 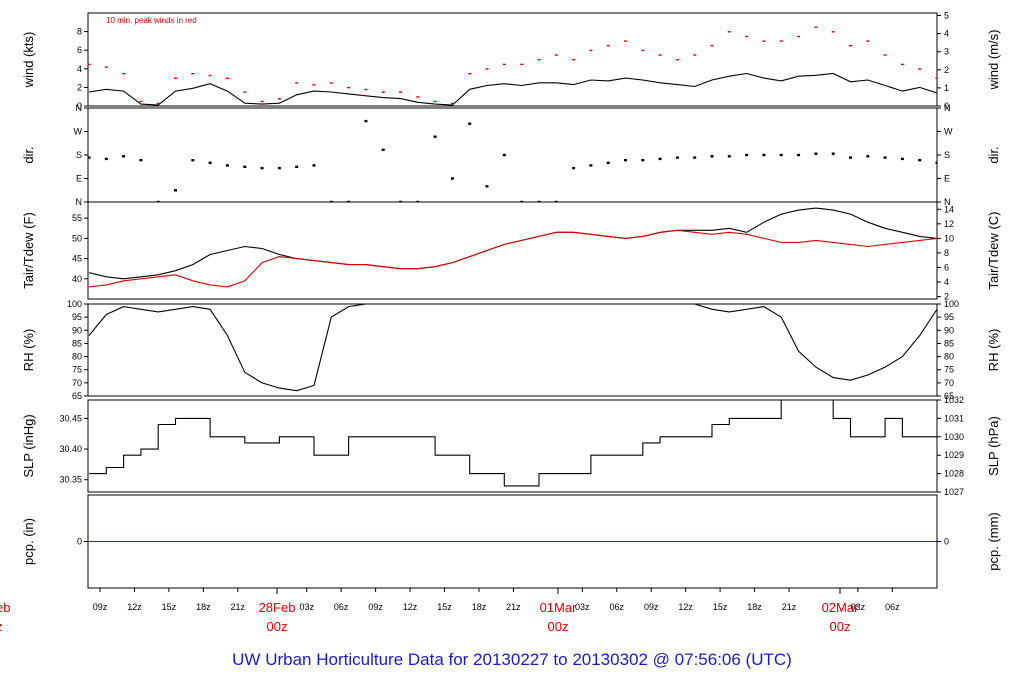 What do you see at coordinates (954, 455) in the screenshot?
I see `slp-tick-label-right: 1029` at bounding box center [954, 455].